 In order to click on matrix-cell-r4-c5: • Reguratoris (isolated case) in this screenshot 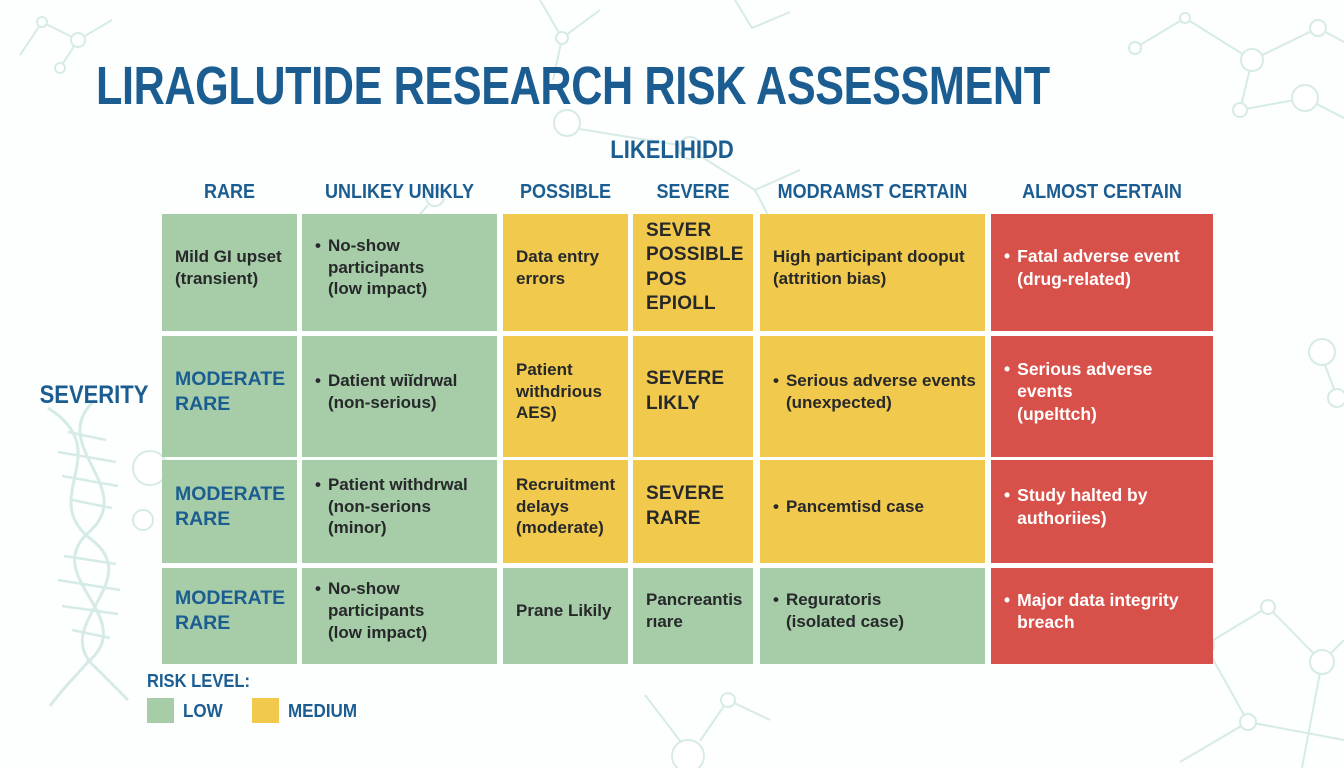, I will do `click(872, 616)`.